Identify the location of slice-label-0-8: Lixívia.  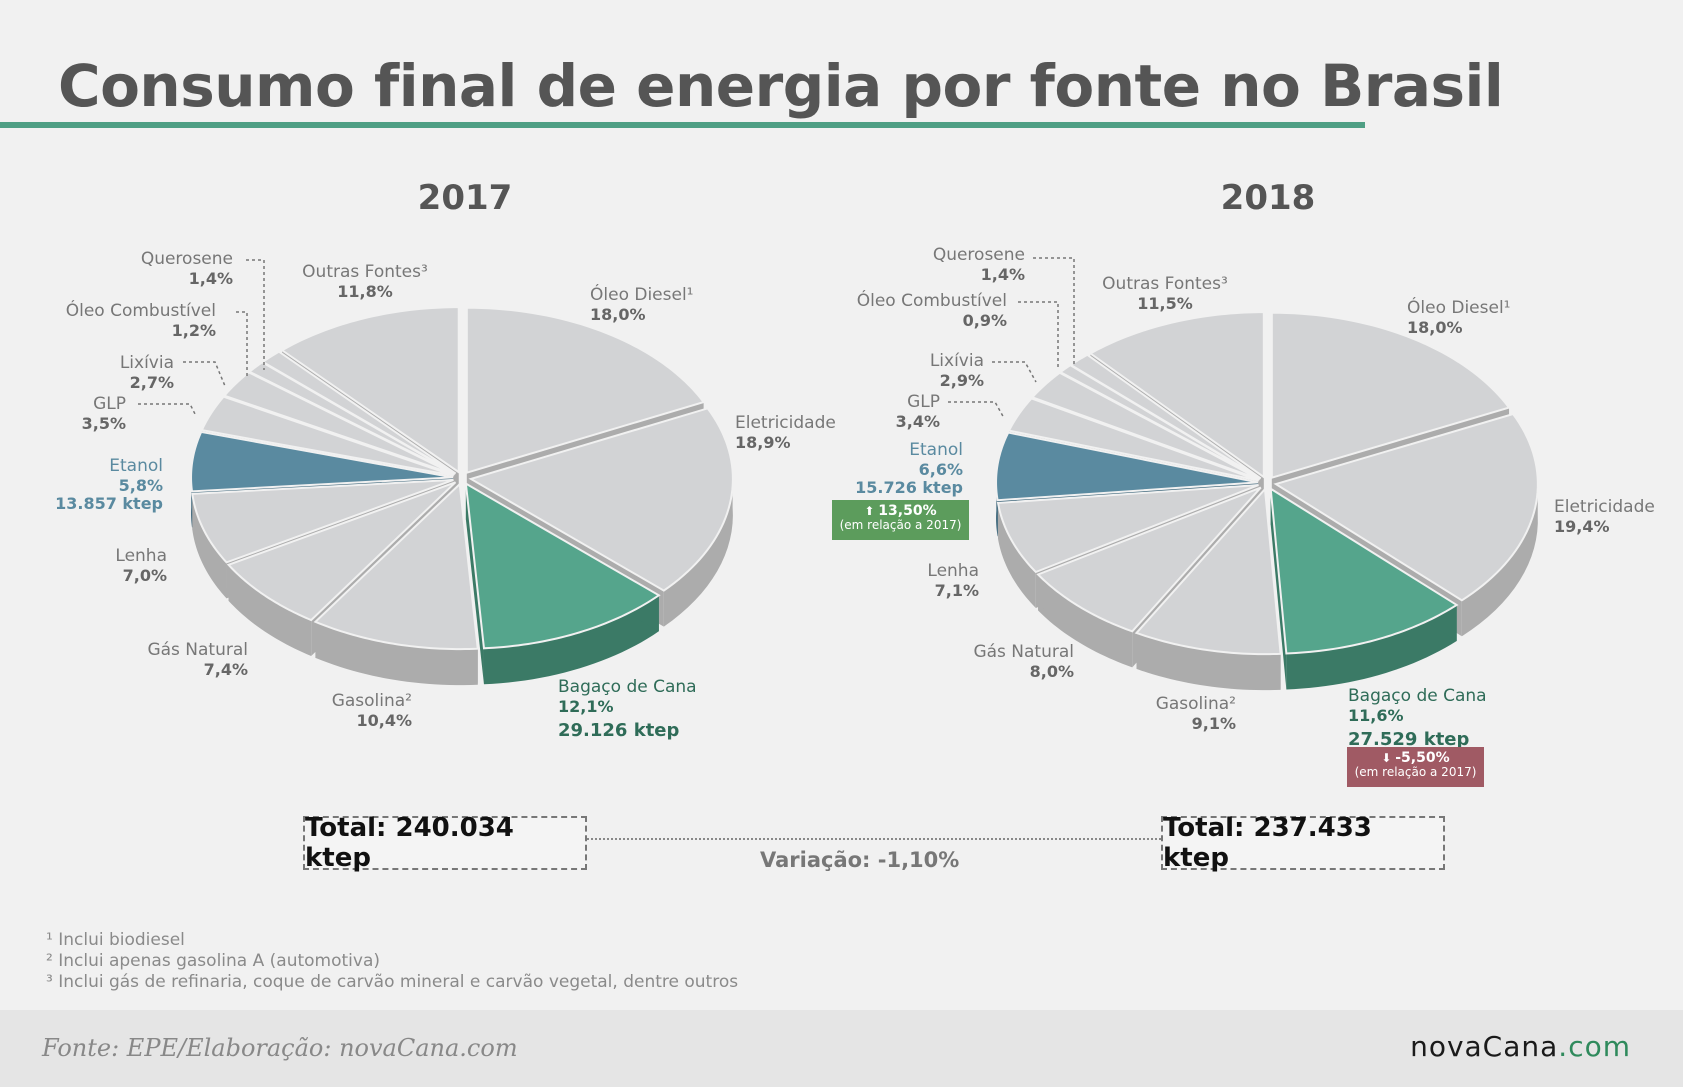
(147, 363).